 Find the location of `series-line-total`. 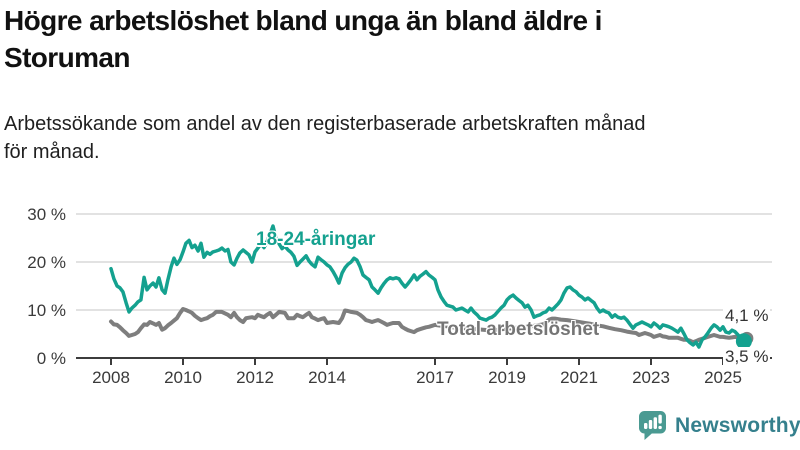

series-line-total is located at coordinates (427, 326).